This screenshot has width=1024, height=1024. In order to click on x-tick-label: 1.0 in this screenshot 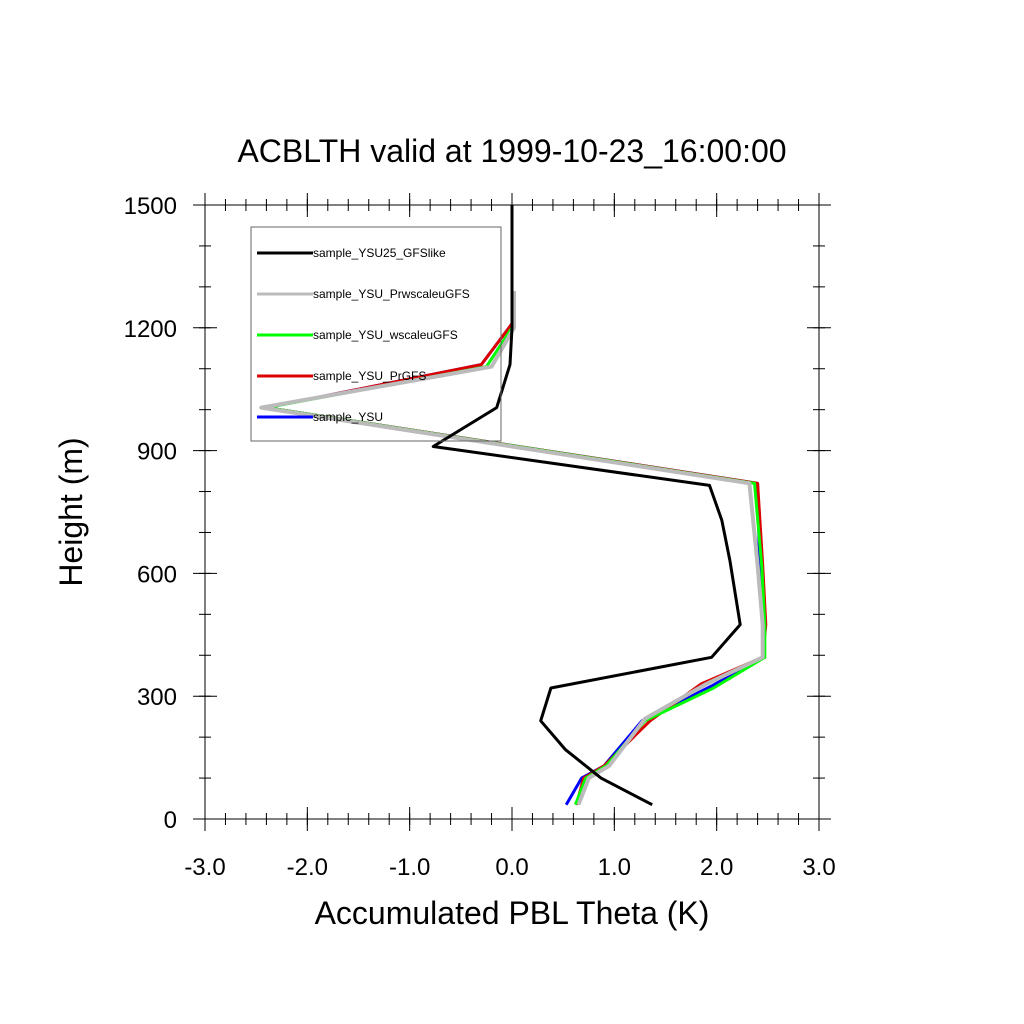, I will do `click(614, 867)`.